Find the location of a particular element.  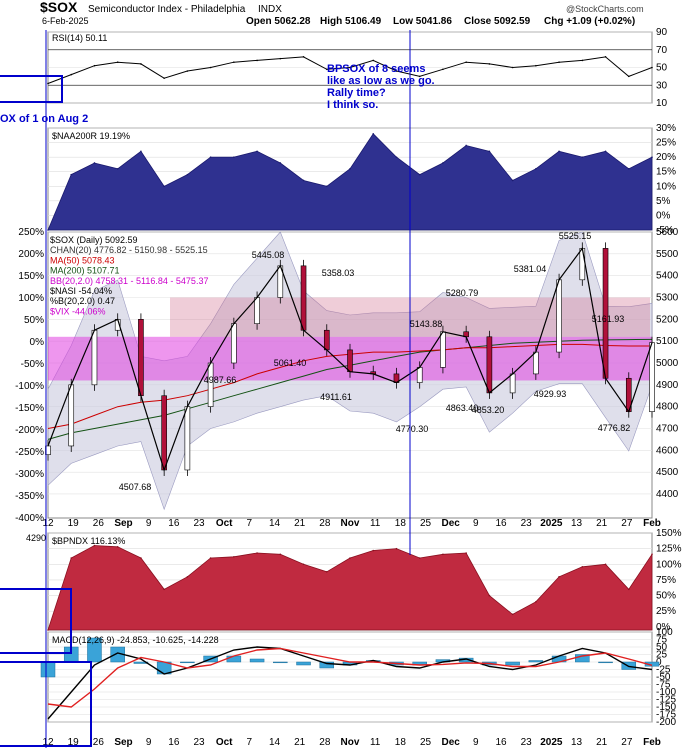

price-tick-label: 5200 is located at coordinates (667, 319).